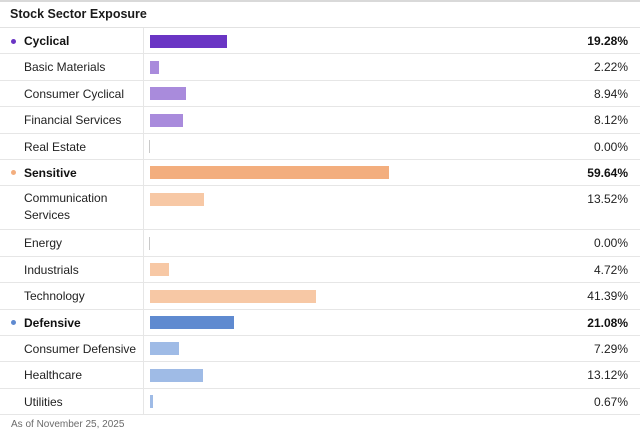  What do you see at coordinates (74, 93) in the screenshot?
I see `sector-label: Consumer Cyclical` at bounding box center [74, 93].